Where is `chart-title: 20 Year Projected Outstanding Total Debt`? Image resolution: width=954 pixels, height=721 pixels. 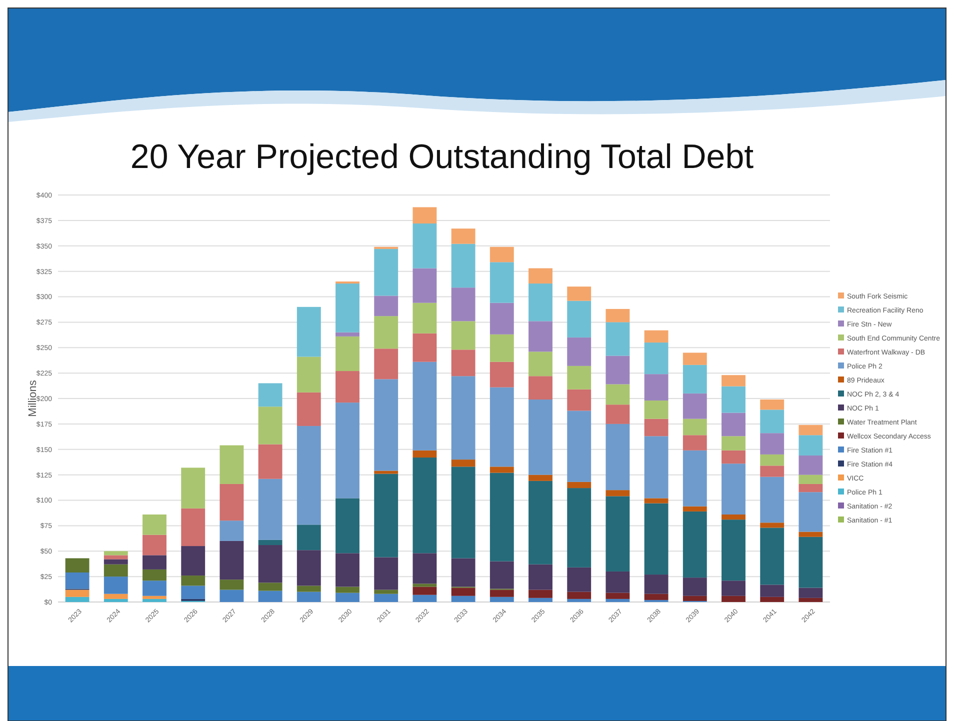
chart-title: 20 Year Projected Outstanding Total Debt is located at coordinates (442, 157).